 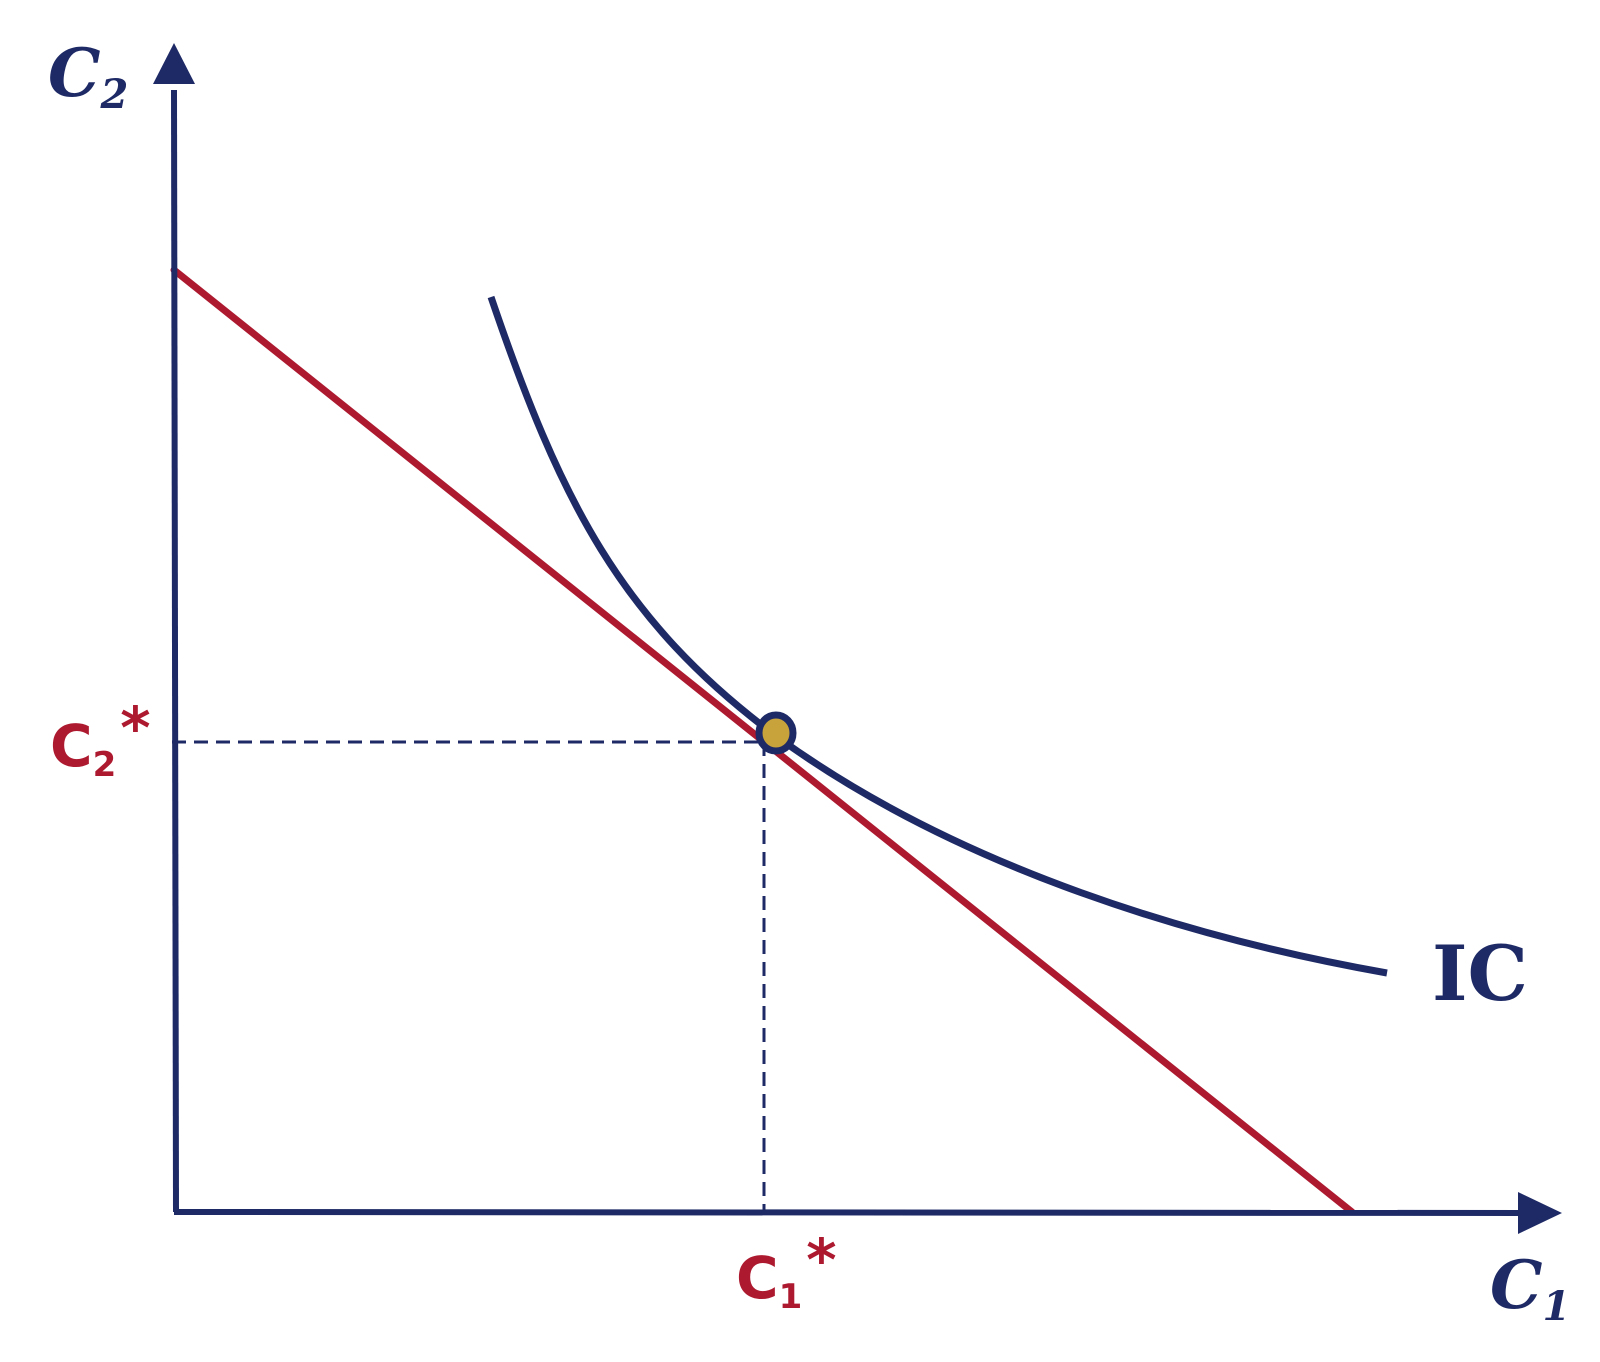 I want to click on x-axis-title: C1, so click(x=1530, y=1288).